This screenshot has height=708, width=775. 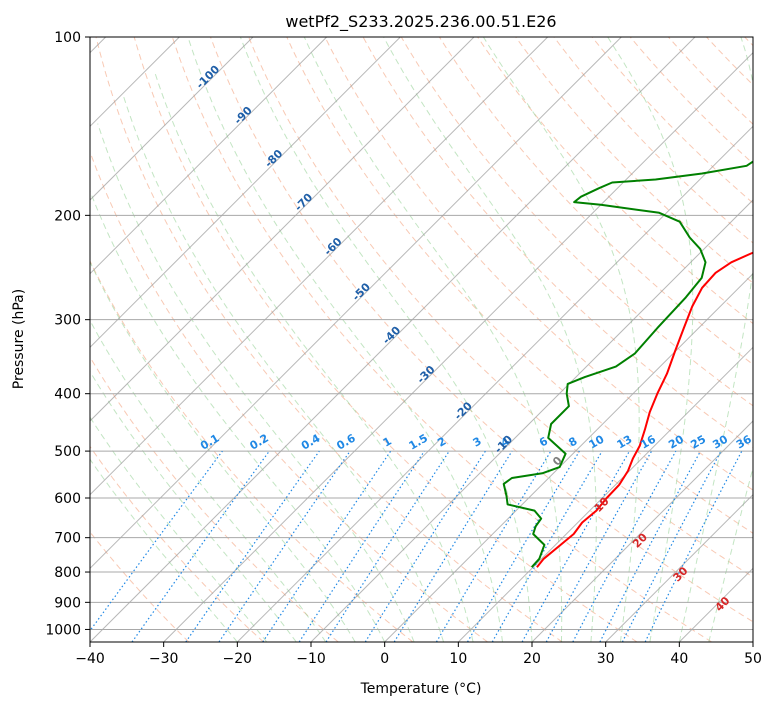 What do you see at coordinates (67, 216) in the screenshot?
I see `y-tick-label: 200` at bounding box center [67, 216].